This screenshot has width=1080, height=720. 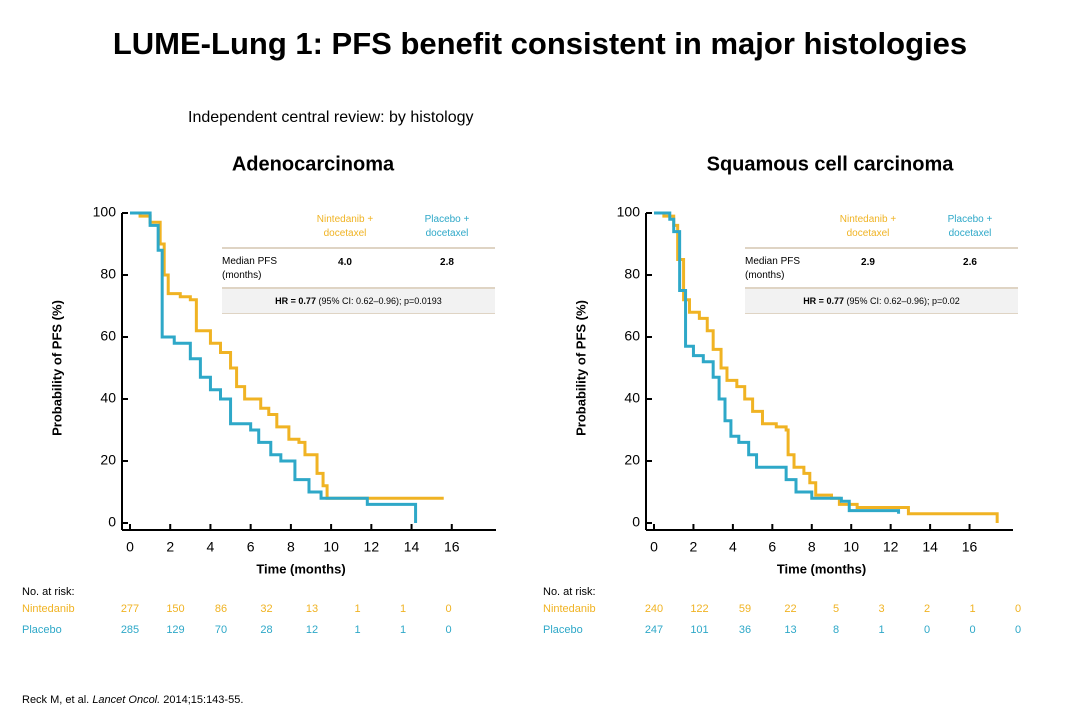 I want to click on median-value: 2.8, so click(x=447, y=262).